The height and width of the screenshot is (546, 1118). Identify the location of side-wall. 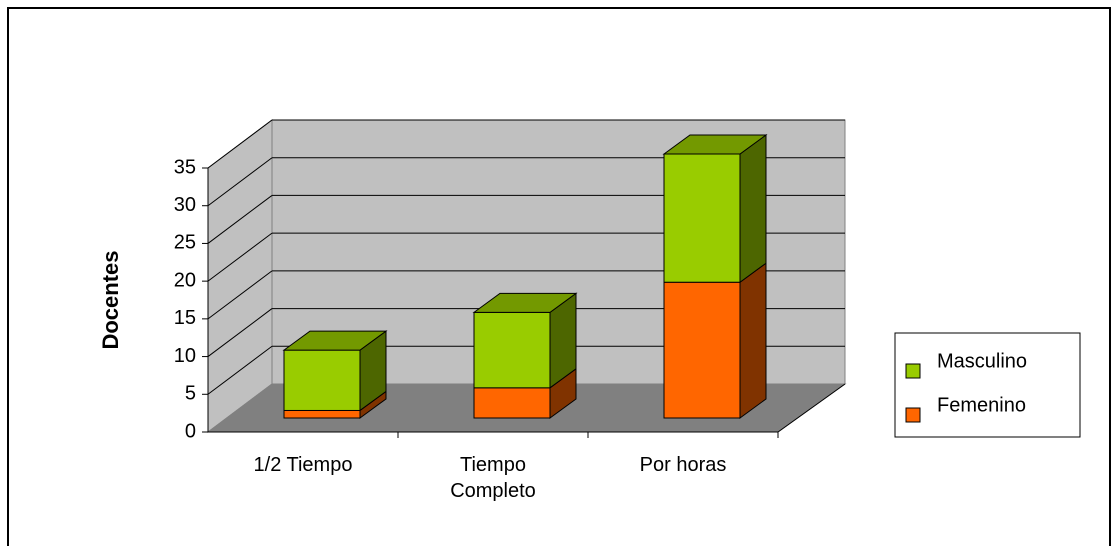
(240, 276).